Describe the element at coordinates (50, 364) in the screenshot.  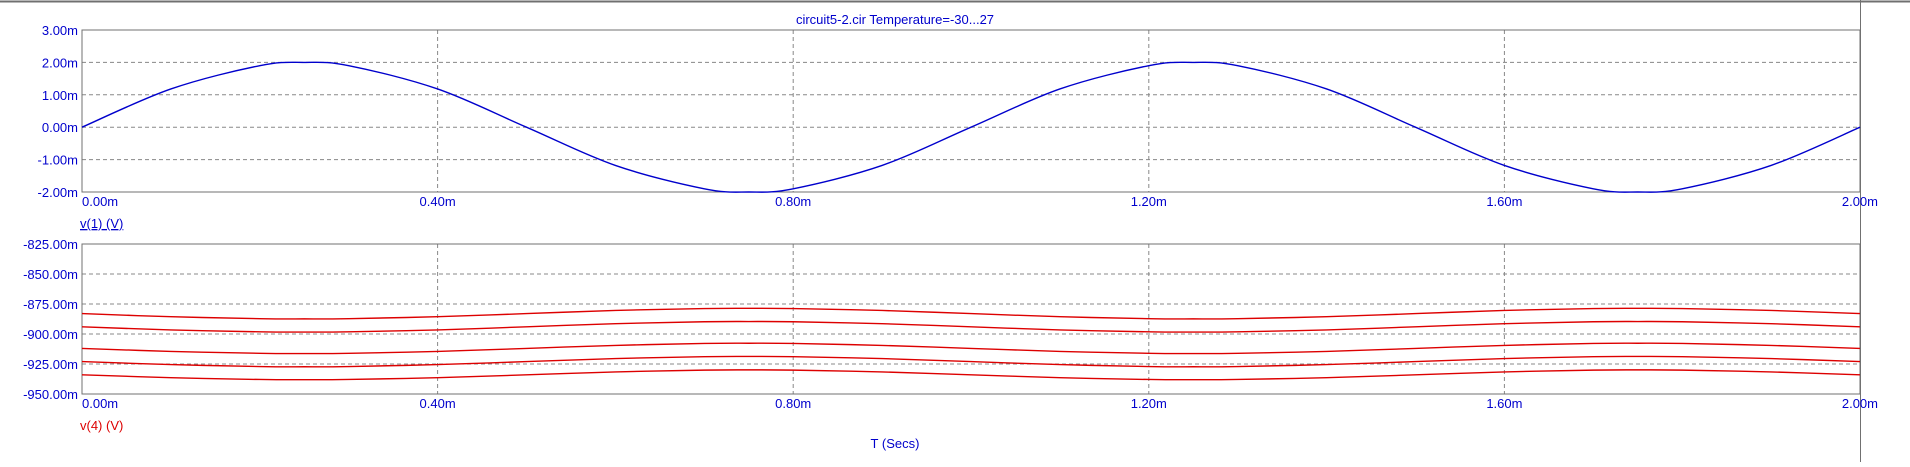
I see `bottom-y-tick-label: -925.00m` at that location.